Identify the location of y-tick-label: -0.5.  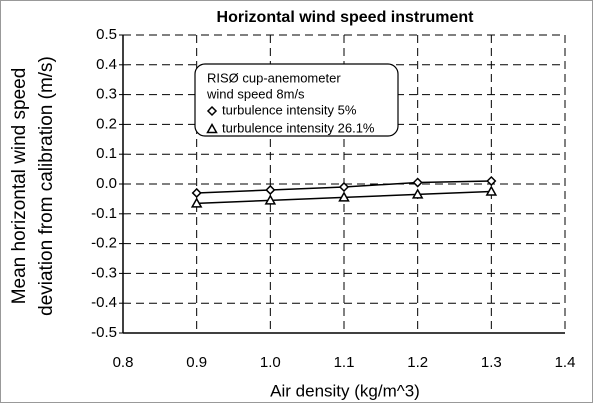
(104, 332).